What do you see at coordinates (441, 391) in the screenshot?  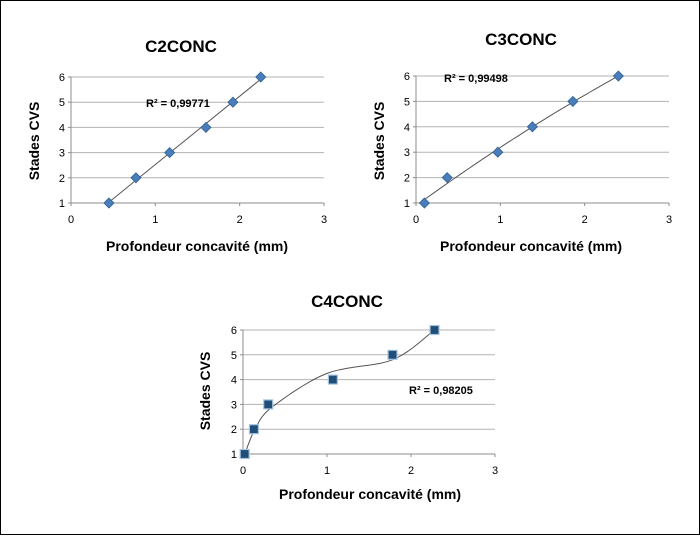 I see `r-squared-label: R² = 0,98205` at bounding box center [441, 391].